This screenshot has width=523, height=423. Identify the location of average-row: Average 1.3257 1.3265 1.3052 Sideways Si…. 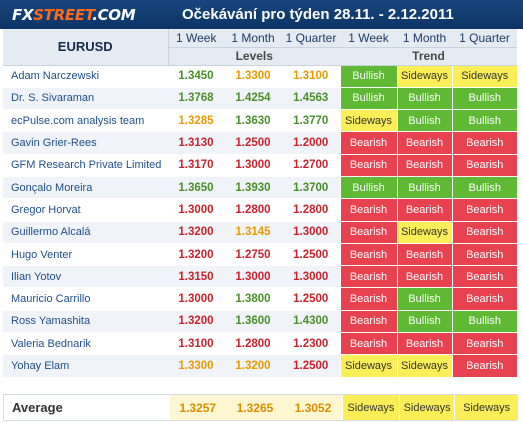
(260, 407).